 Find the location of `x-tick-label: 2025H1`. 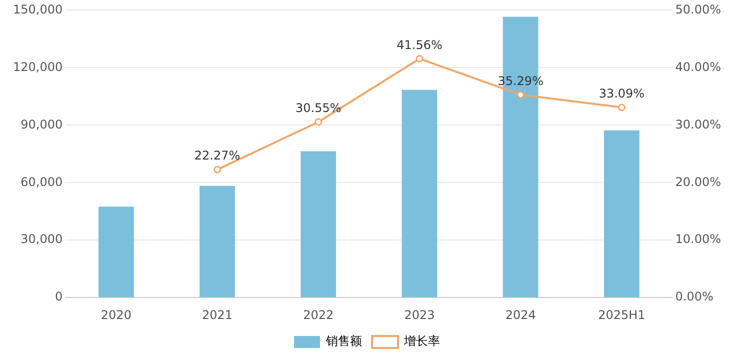

x-tick-label: 2025H1 is located at coordinates (622, 315).